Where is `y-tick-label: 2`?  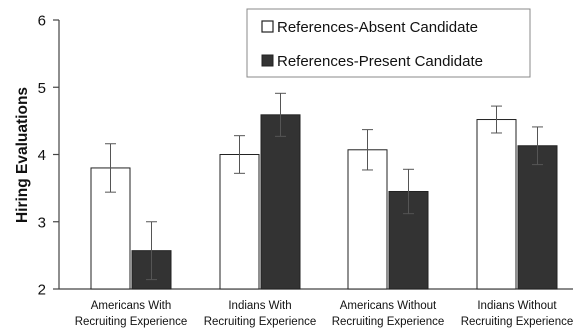 y-tick-label: 2 is located at coordinates (42, 290).